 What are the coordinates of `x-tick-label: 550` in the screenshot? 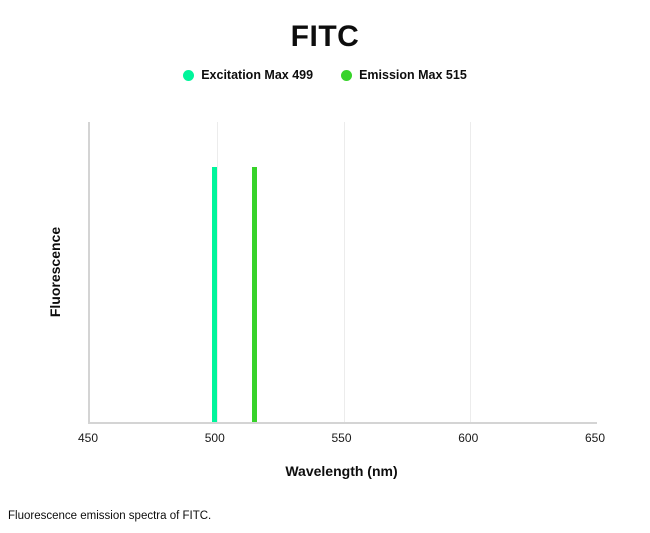 It's located at (341, 438).